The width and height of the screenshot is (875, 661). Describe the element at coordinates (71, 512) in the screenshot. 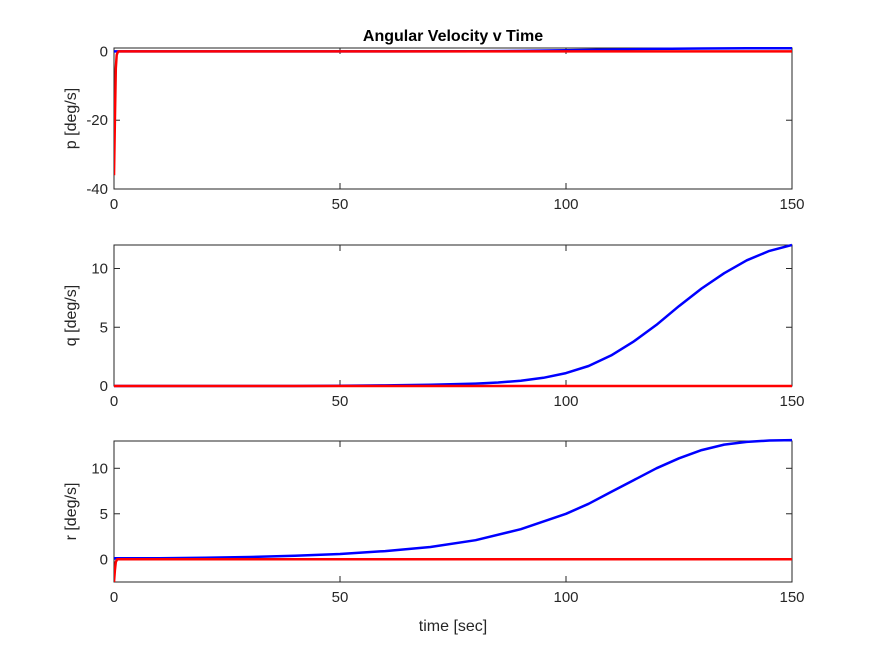

I see `y-axis-label: r [deg/s]` at that location.